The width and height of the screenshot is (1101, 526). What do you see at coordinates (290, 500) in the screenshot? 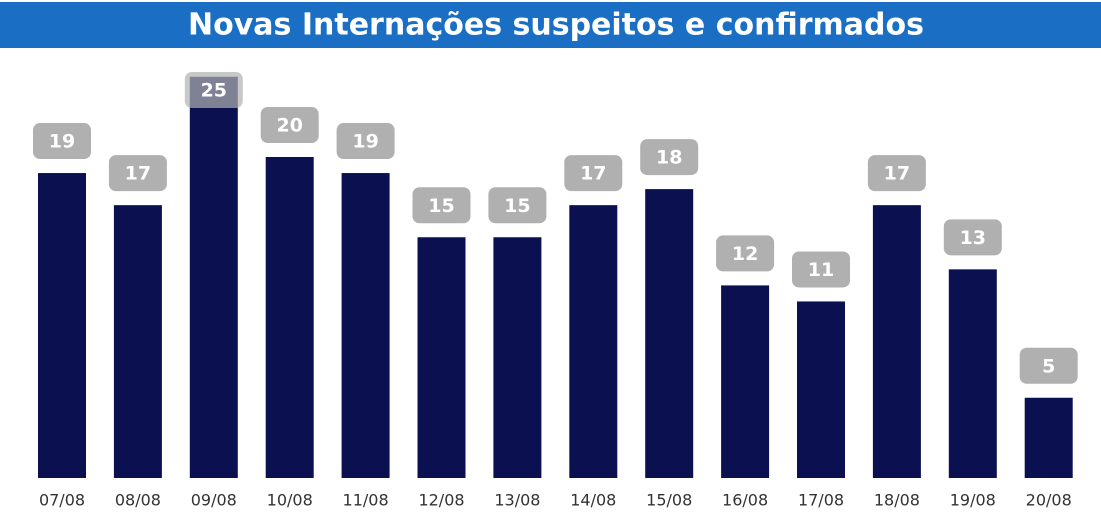
I see `x-tick-label: 10/08` at bounding box center [290, 500].